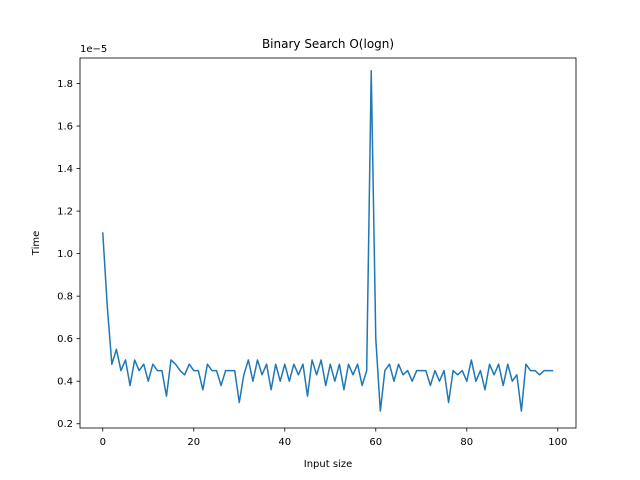 This screenshot has height=480, width=640. I want to click on y-offset-label: 1e−5, so click(93, 49).